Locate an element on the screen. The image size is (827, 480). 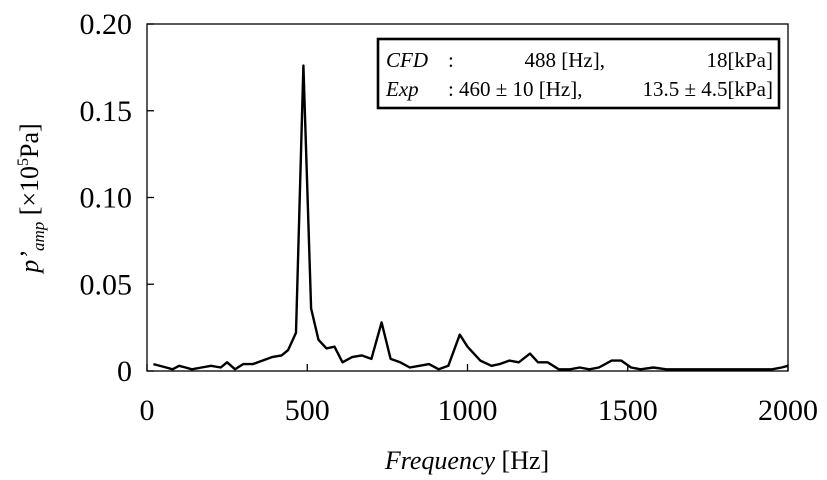
y-axis-ticks: 0 0.05 0.10 0.15 0.20 is located at coordinates (117, 198).